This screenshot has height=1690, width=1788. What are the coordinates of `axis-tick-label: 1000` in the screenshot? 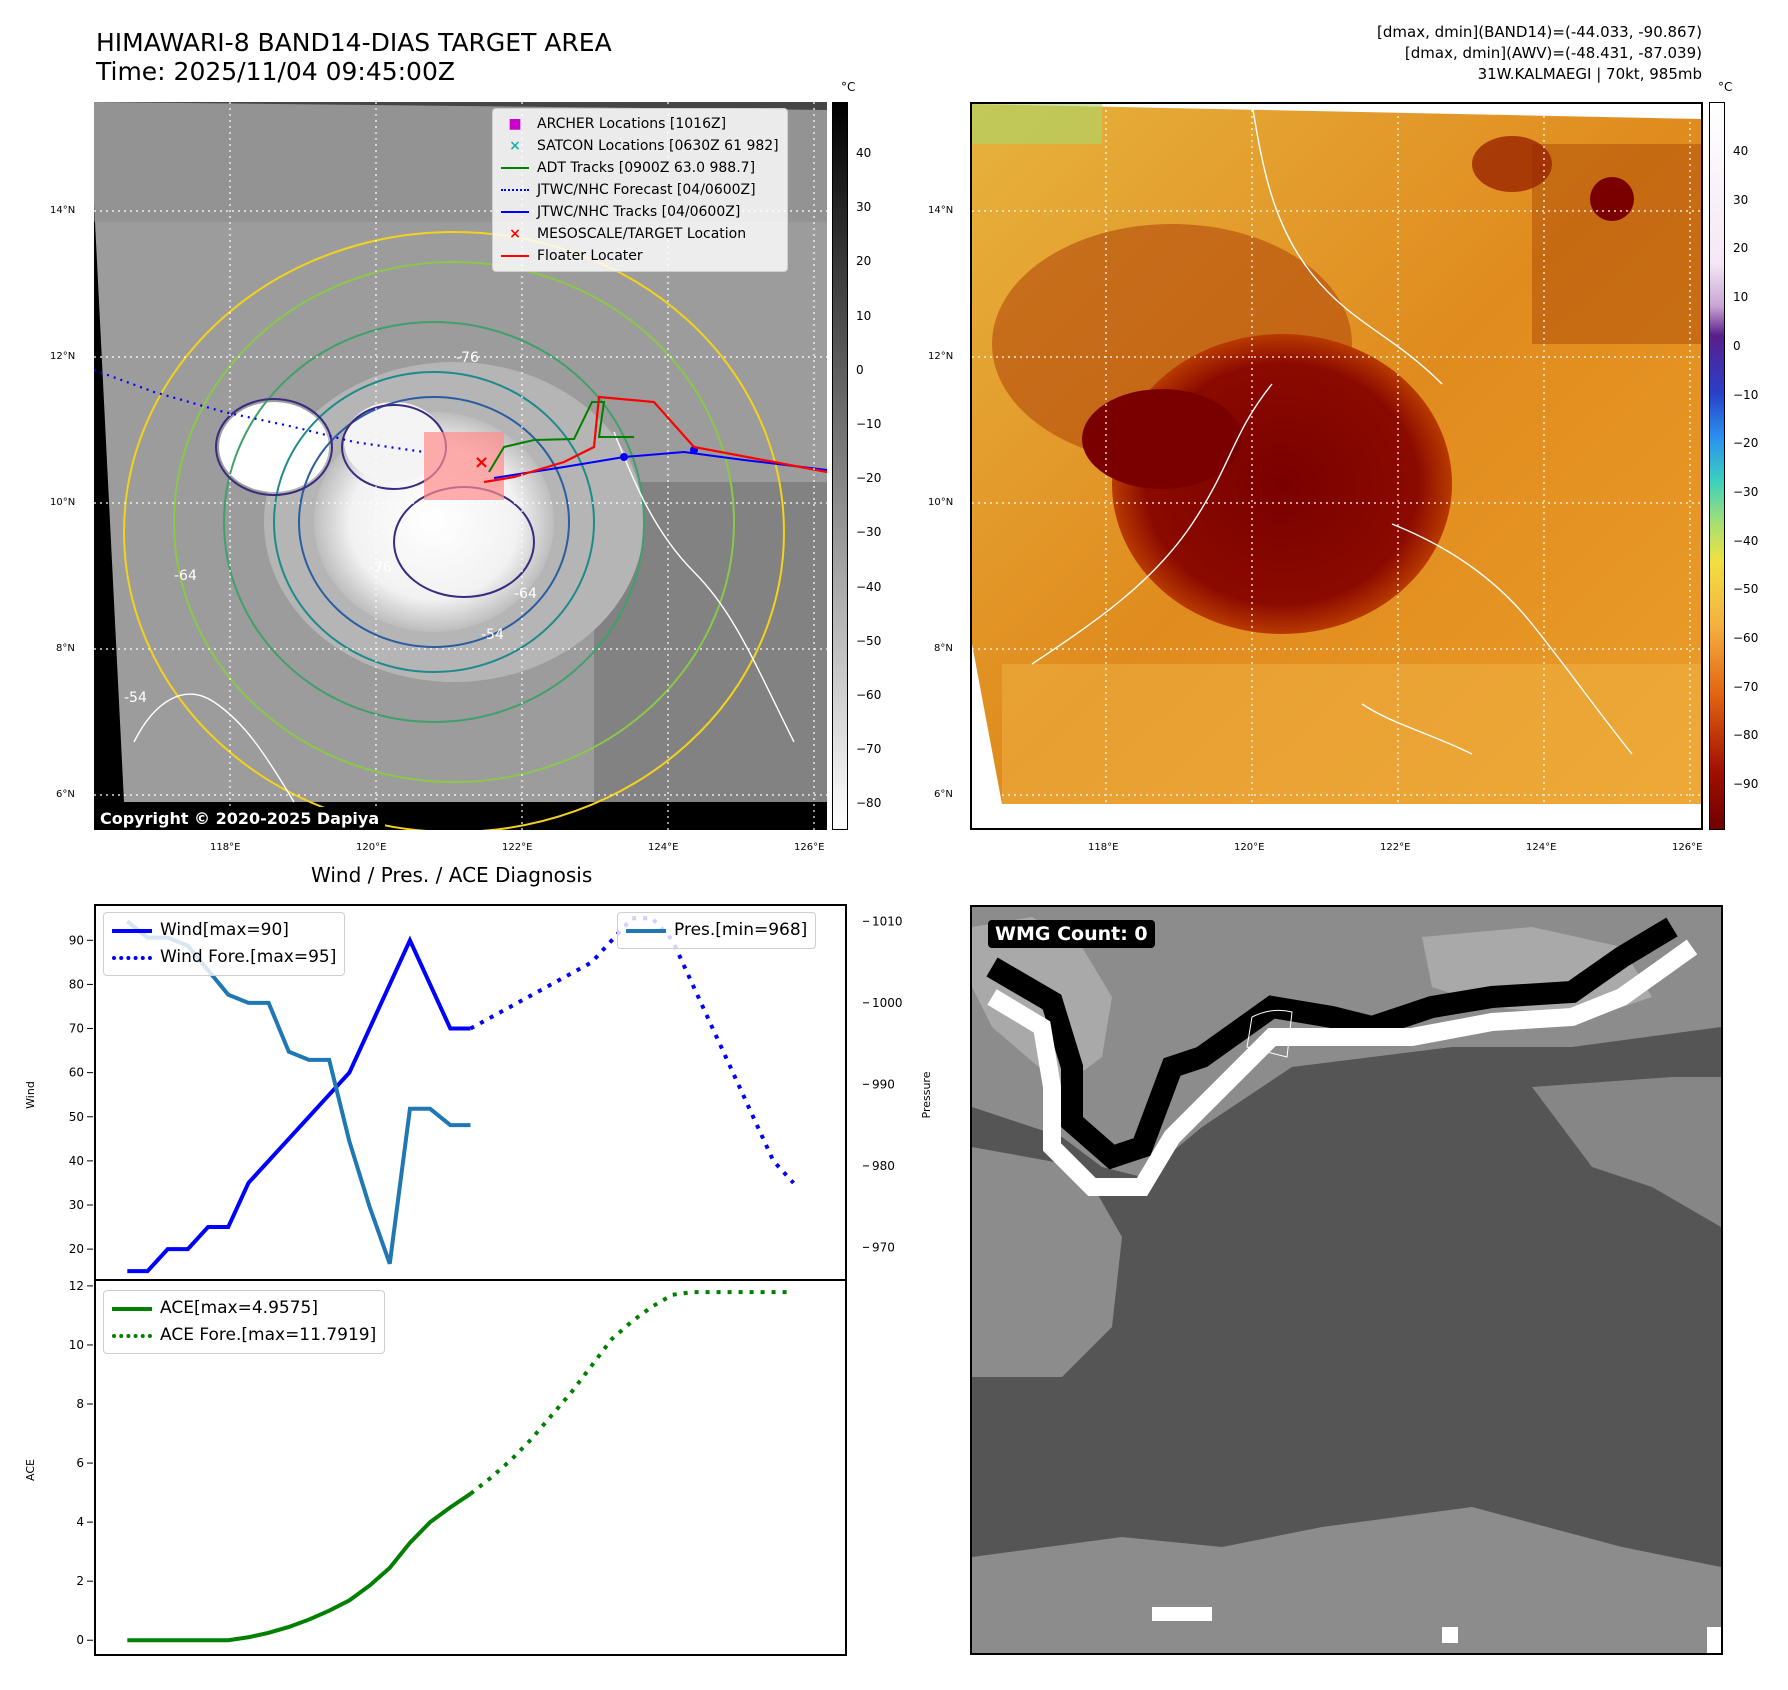 It's located at (887, 1003).